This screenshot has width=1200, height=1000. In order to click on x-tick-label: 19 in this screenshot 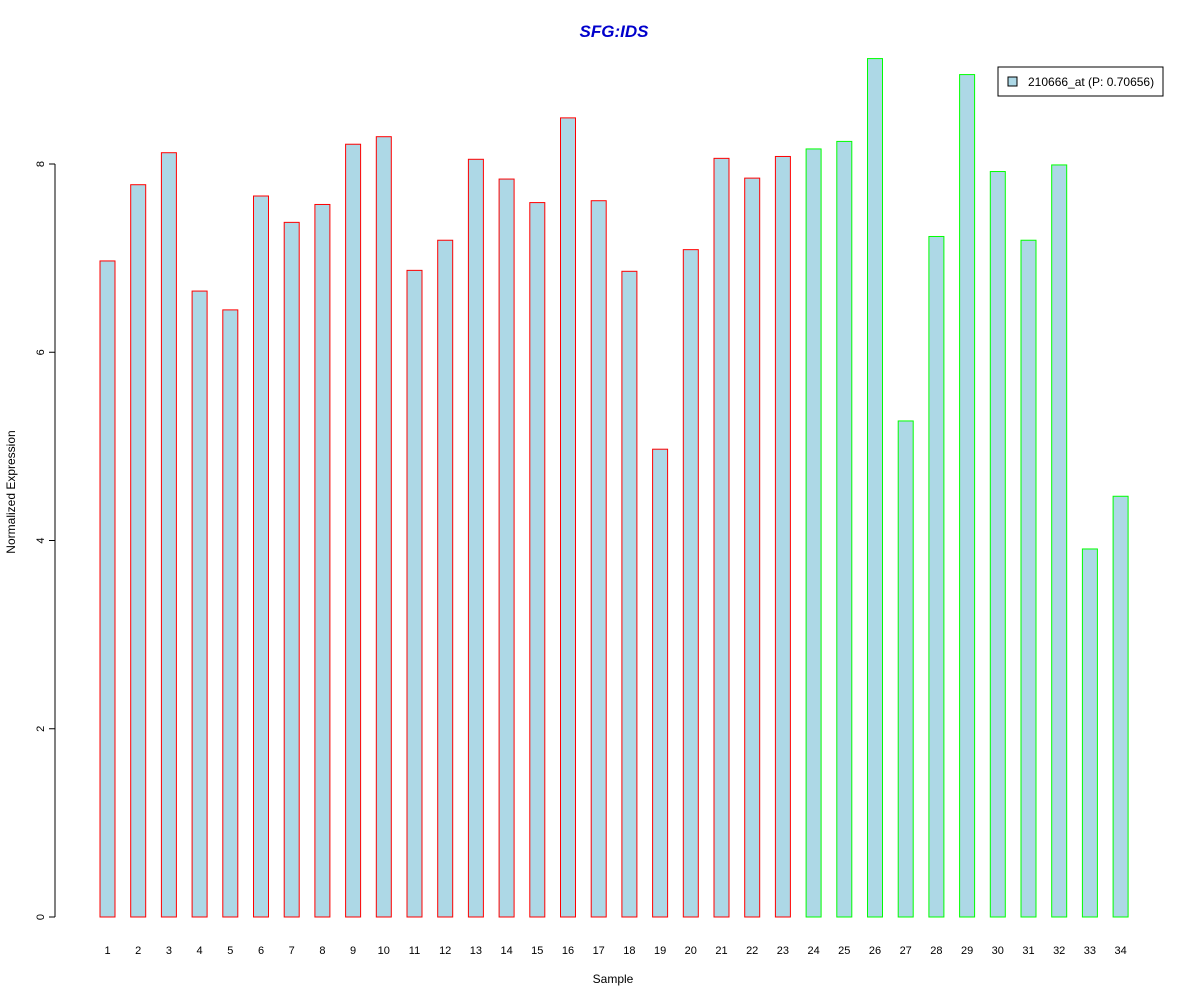, I will do `click(660, 951)`.